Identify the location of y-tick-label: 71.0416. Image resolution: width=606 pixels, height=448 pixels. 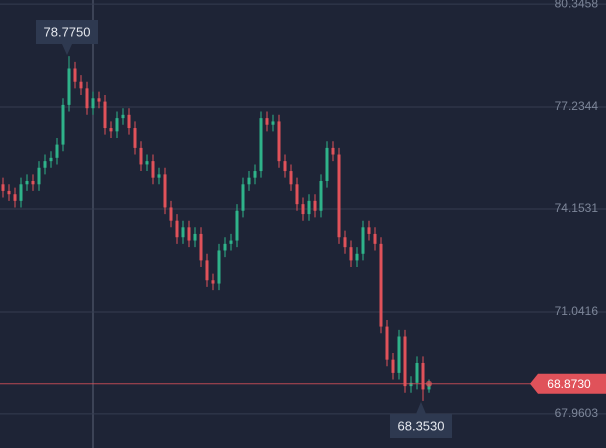
(577, 311).